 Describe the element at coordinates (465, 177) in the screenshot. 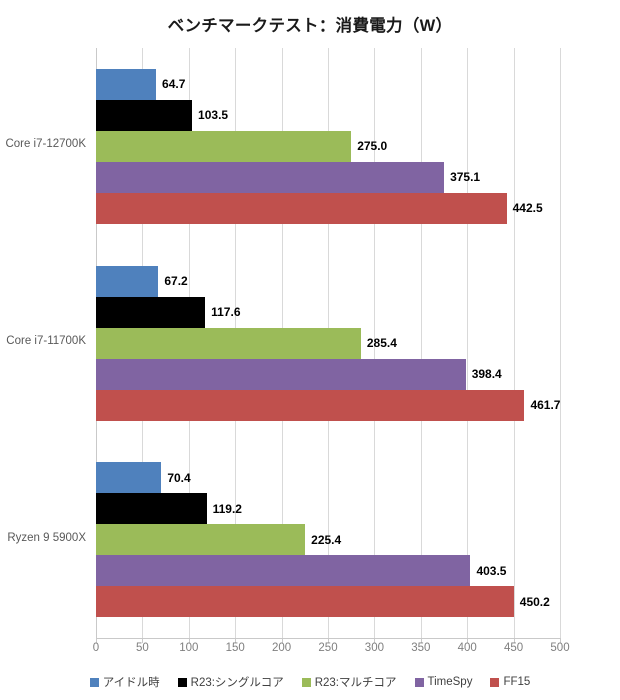

I see `bar-value-label: 375.1` at that location.